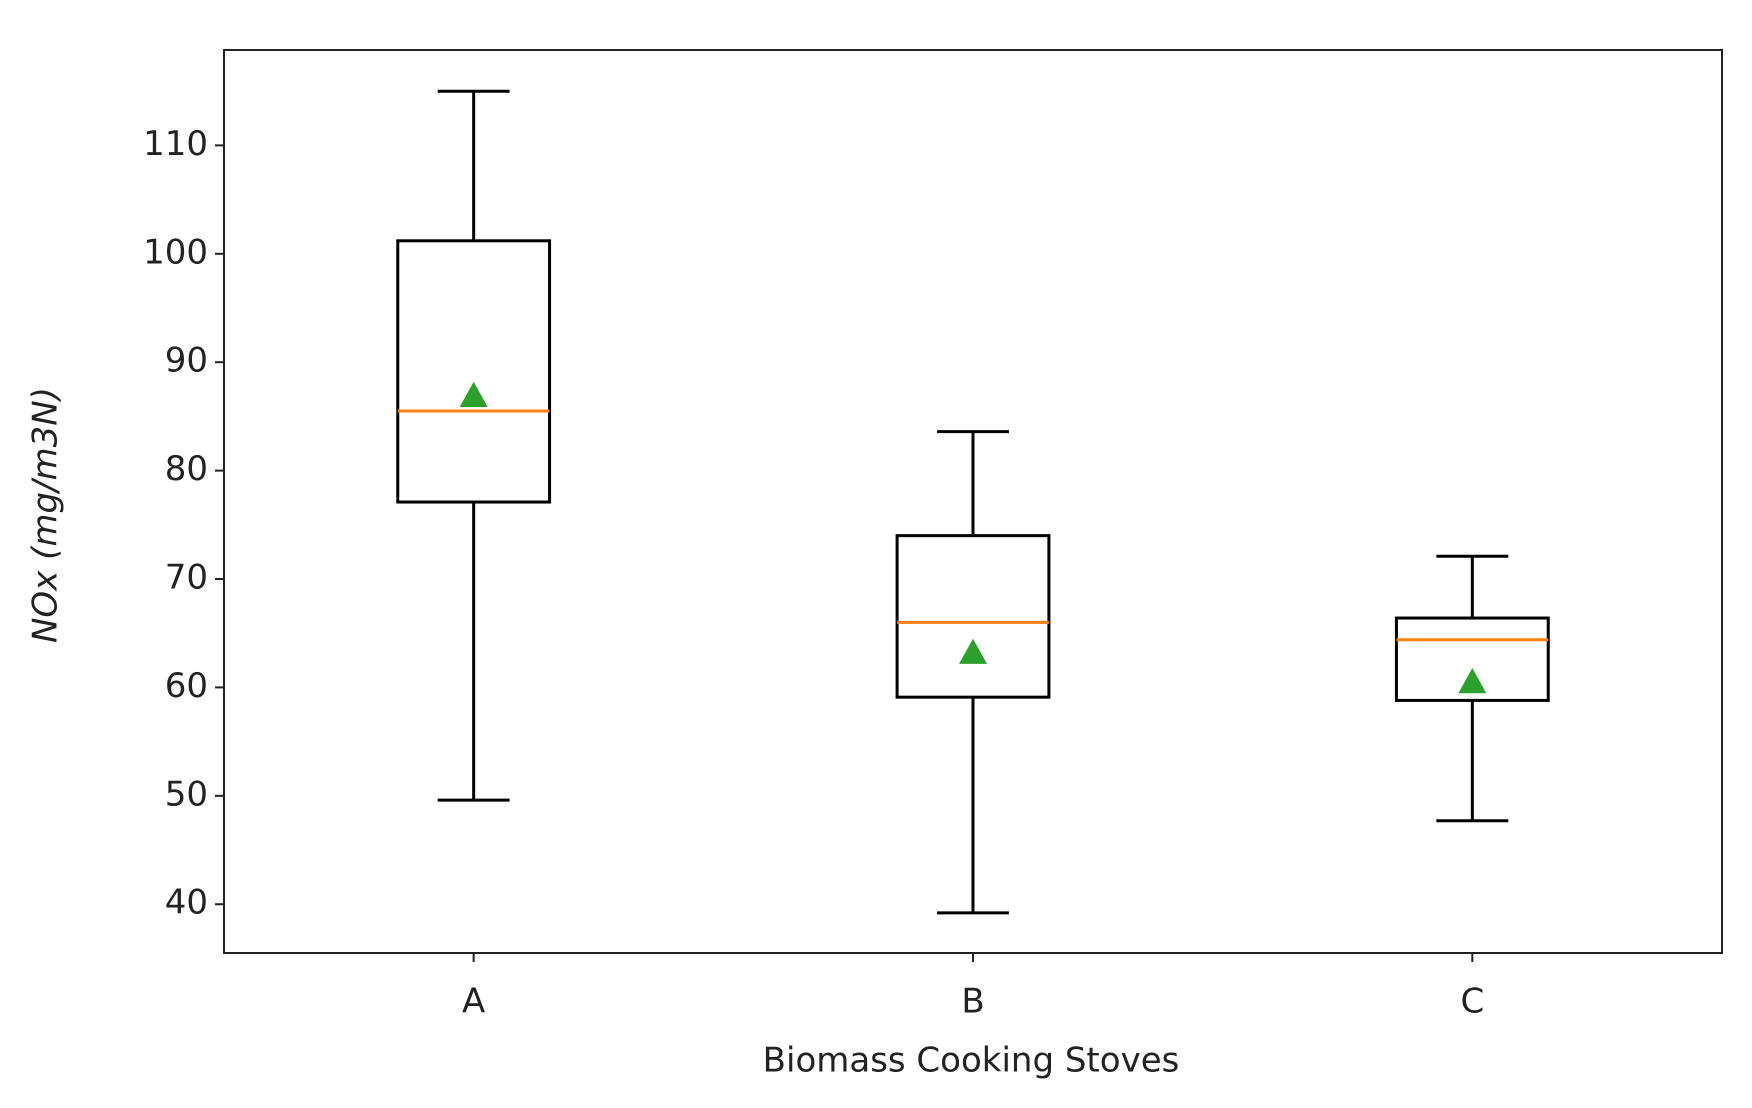 This screenshot has width=1752, height=1108. Describe the element at coordinates (186, 469) in the screenshot. I see `y-tick-label: 80` at that location.